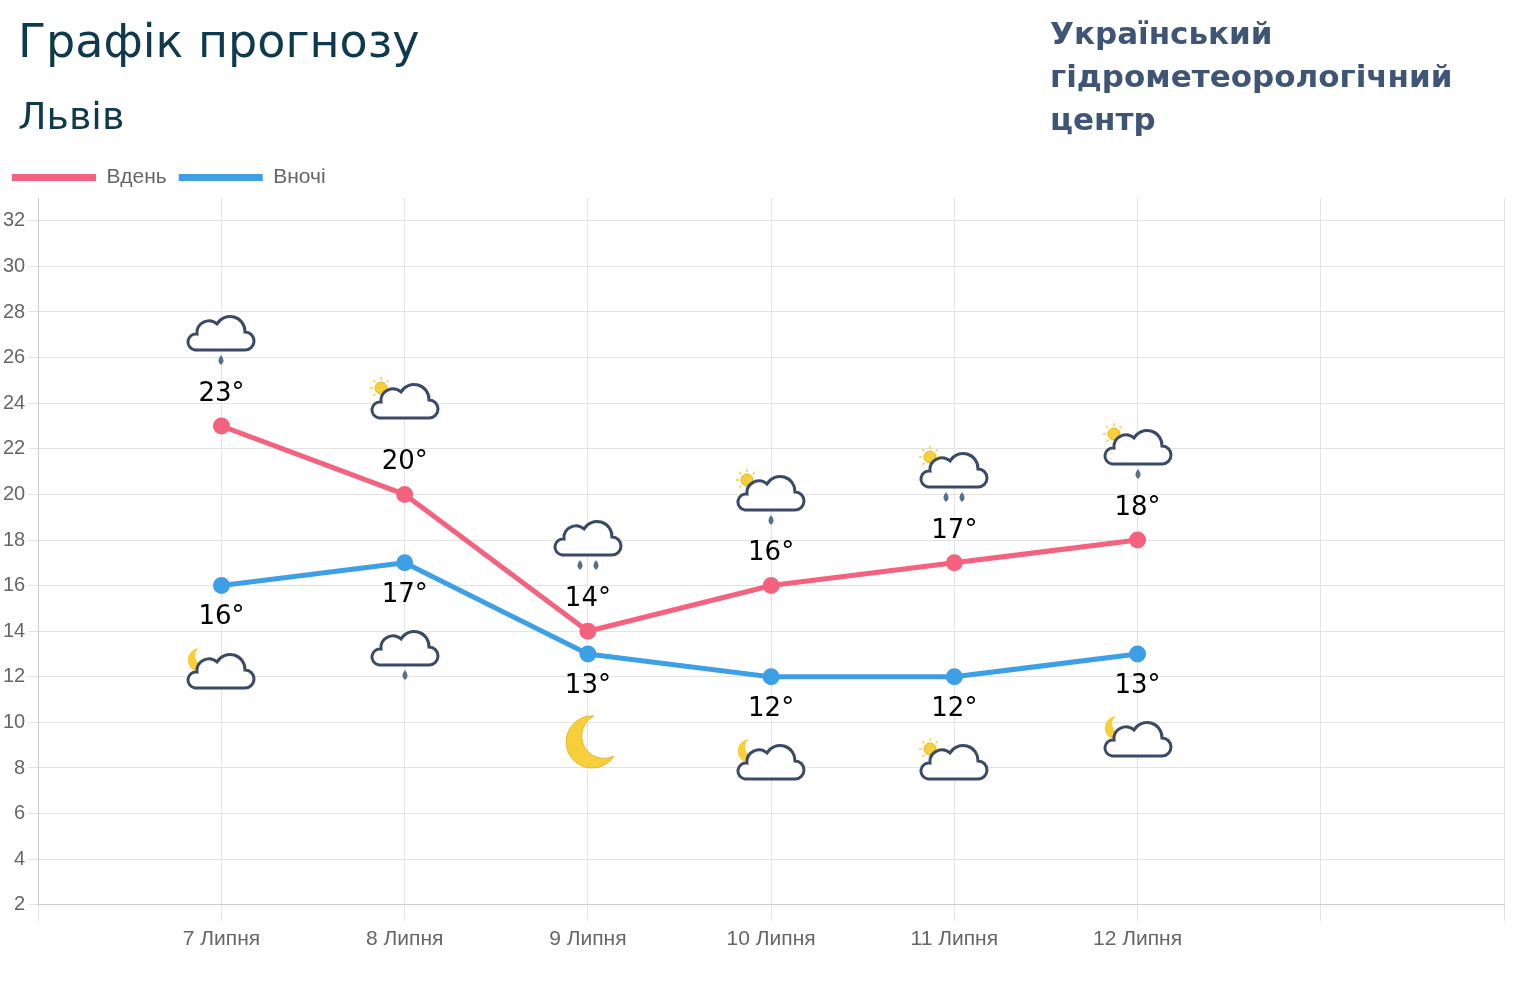 This screenshot has width=1532, height=998. I want to click on y-tick-label: 26, so click(14, 356).